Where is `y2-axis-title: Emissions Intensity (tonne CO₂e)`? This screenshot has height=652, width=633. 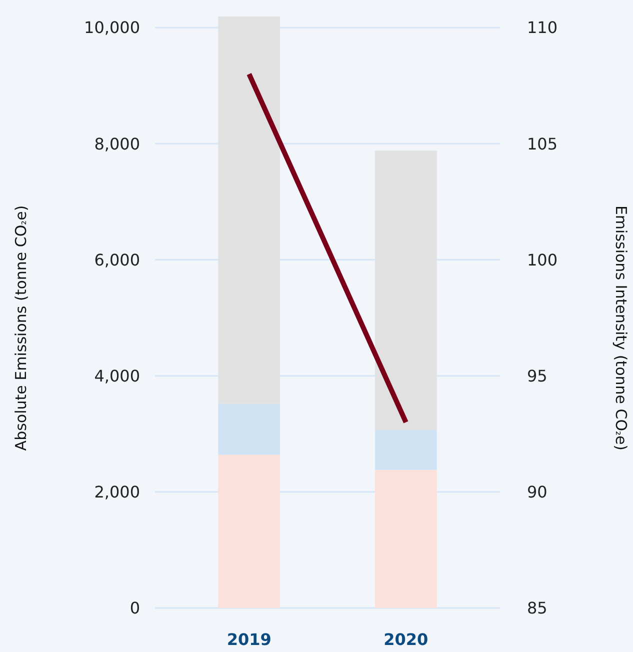 y2-axis-title: Emissions Intensity (tonne CO₂e) is located at coordinates (621, 328).